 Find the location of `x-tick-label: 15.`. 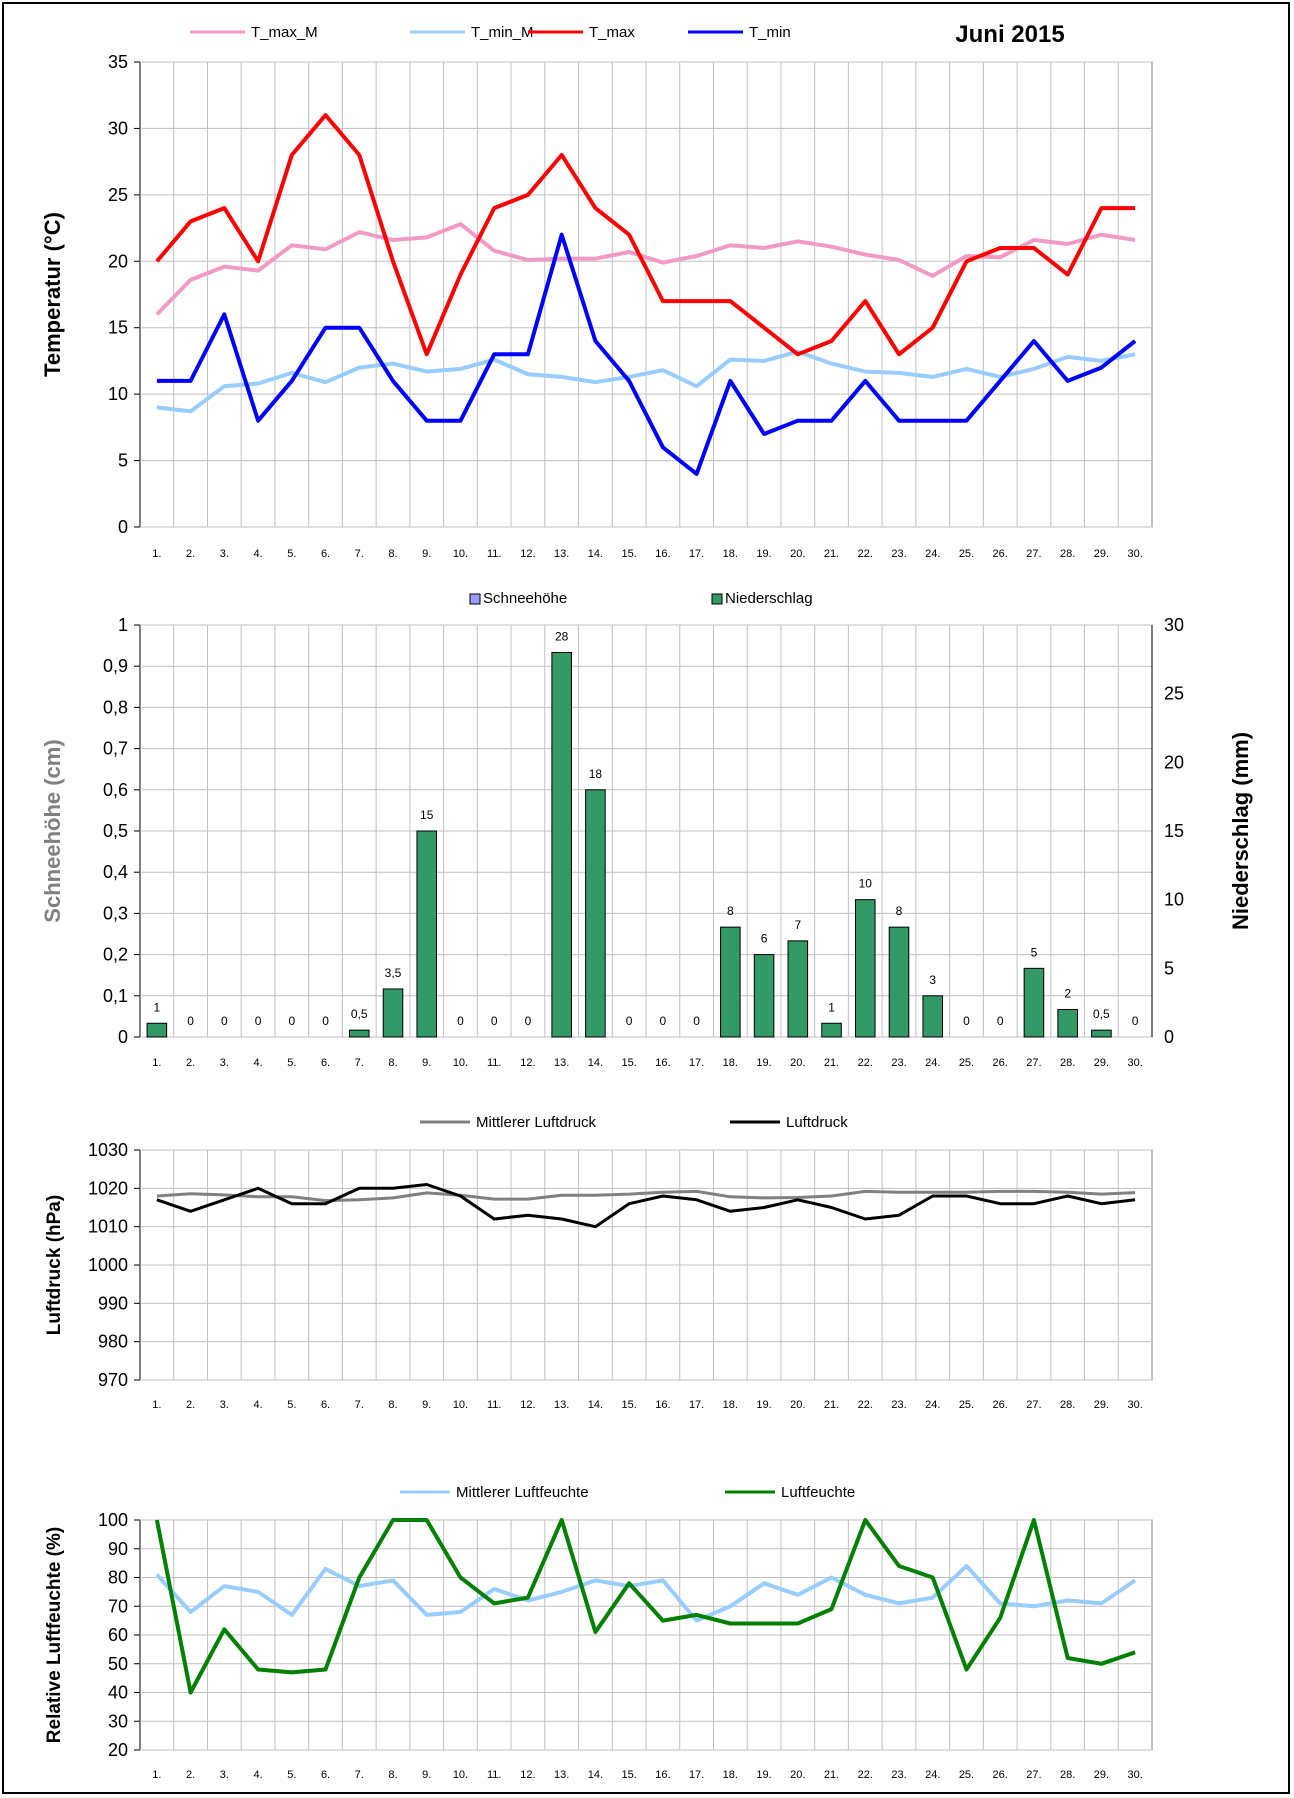

x-tick-label: 15. is located at coordinates (628, 554).